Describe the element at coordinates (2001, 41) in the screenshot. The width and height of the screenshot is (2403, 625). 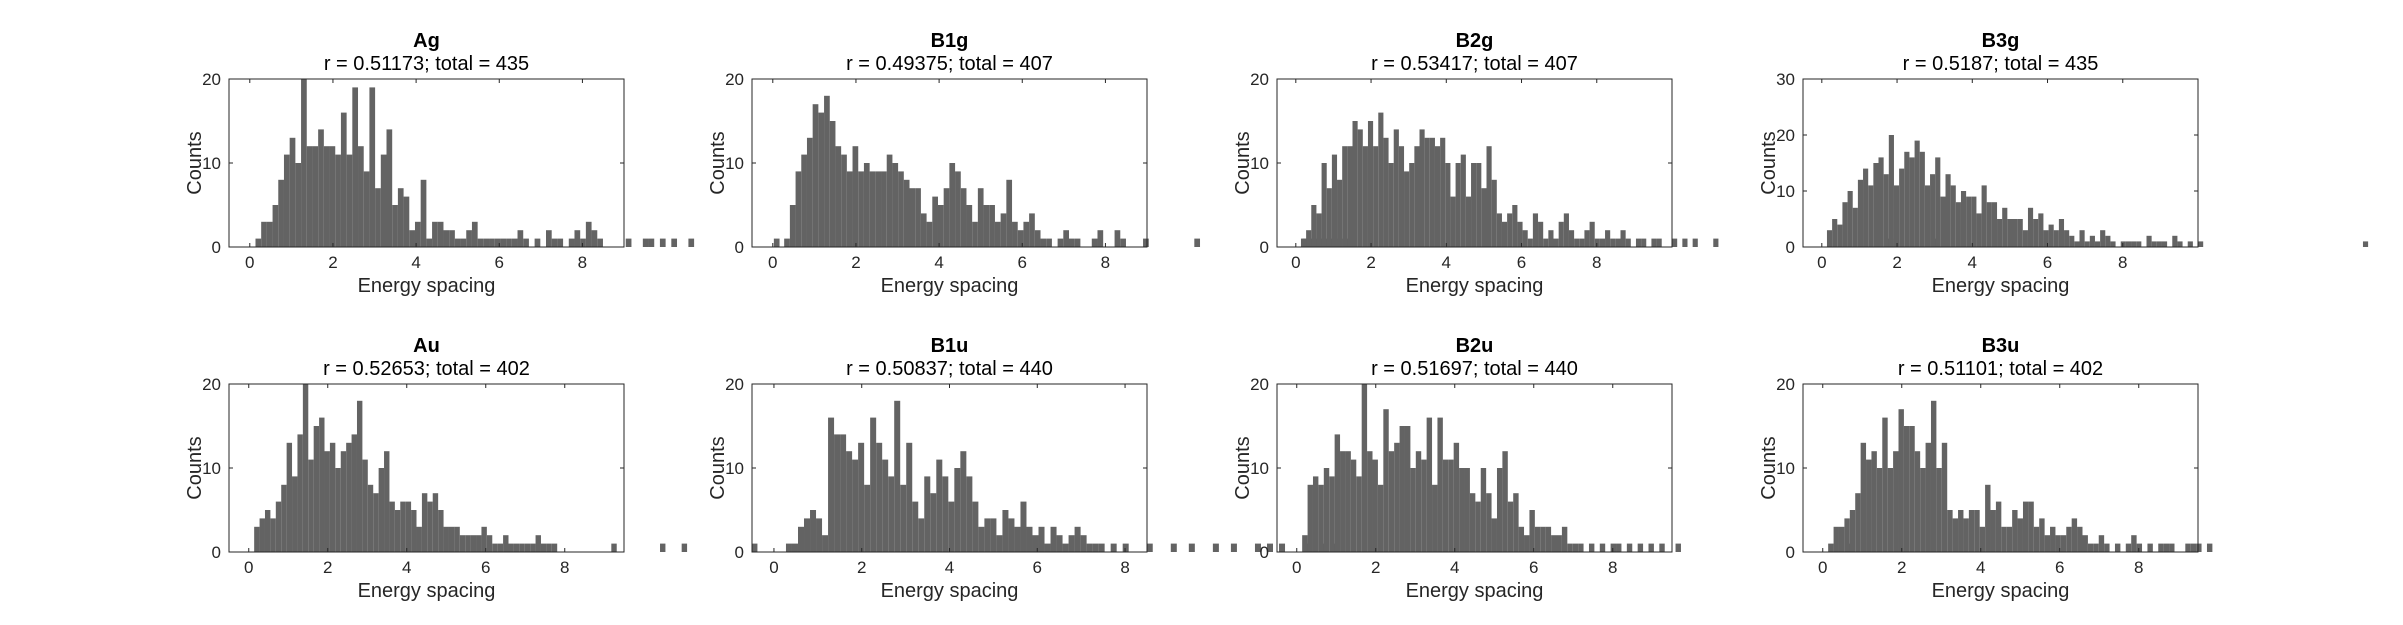
I see `subplot-title: B3g` at that location.